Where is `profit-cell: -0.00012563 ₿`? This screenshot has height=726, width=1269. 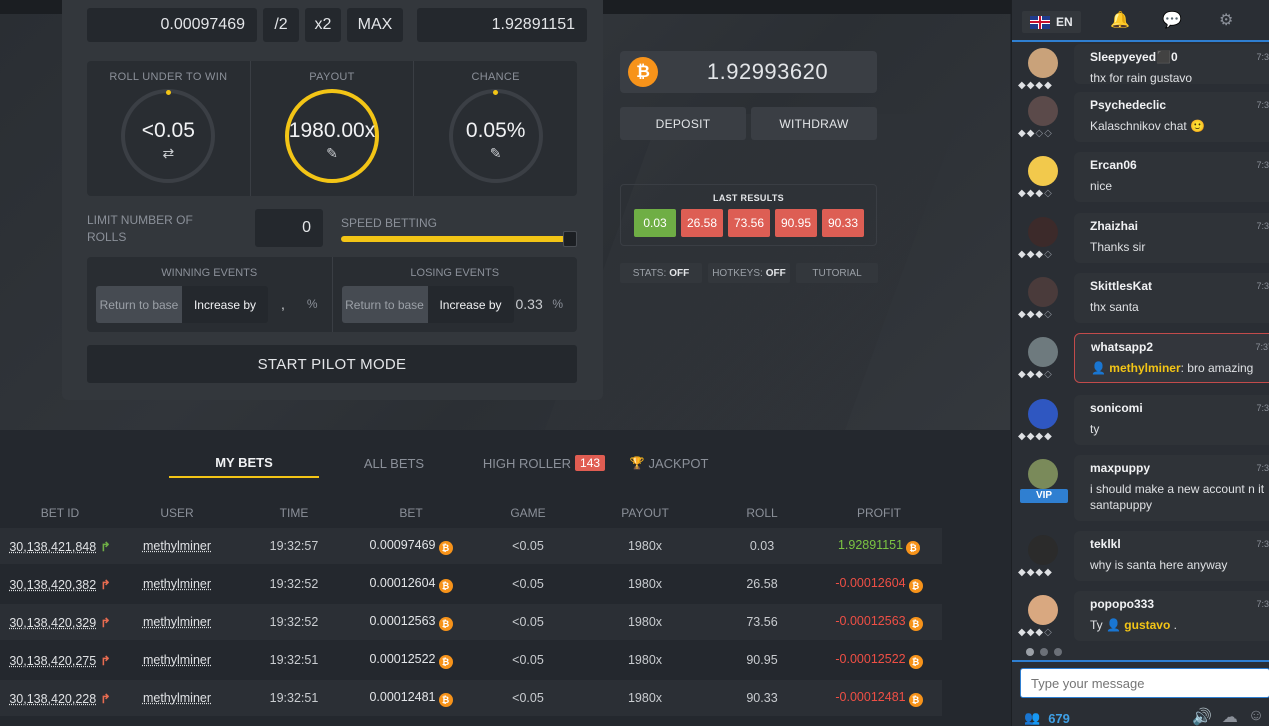 profit-cell: -0.00012563 ₿ is located at coordinates (879, 622).